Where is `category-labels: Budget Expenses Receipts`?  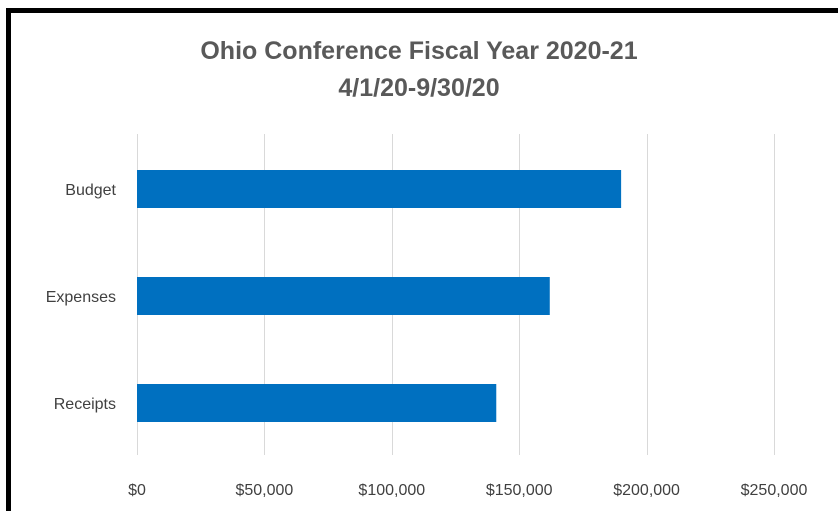
category-labels: Budget Expenses Receipts is located at coordinates (81, 297).